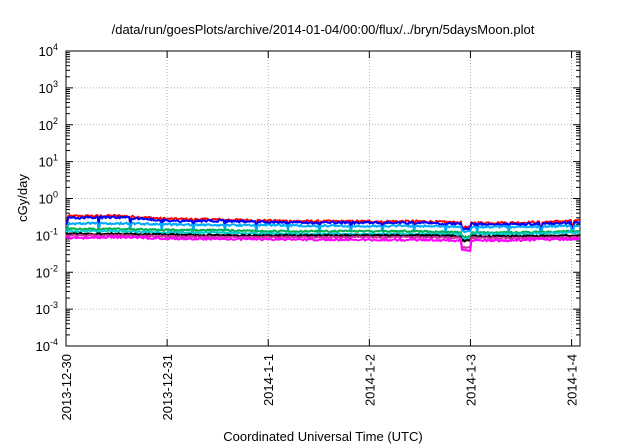 The width and height of the screenshot is (640, 448). What do you see at coordinates (47, 271) in the screenshot?
I see `y-tick-label: 10⁻²` at bounding box center [47, 271].